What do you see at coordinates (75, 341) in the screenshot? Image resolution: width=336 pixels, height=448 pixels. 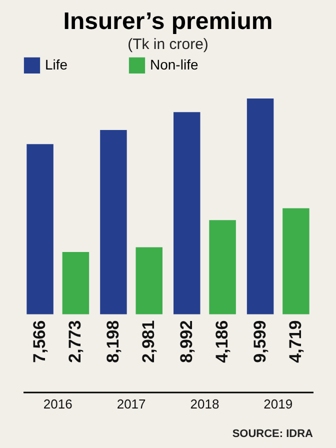 I see `data-label: 2,773` at bounding box center [75, 341].